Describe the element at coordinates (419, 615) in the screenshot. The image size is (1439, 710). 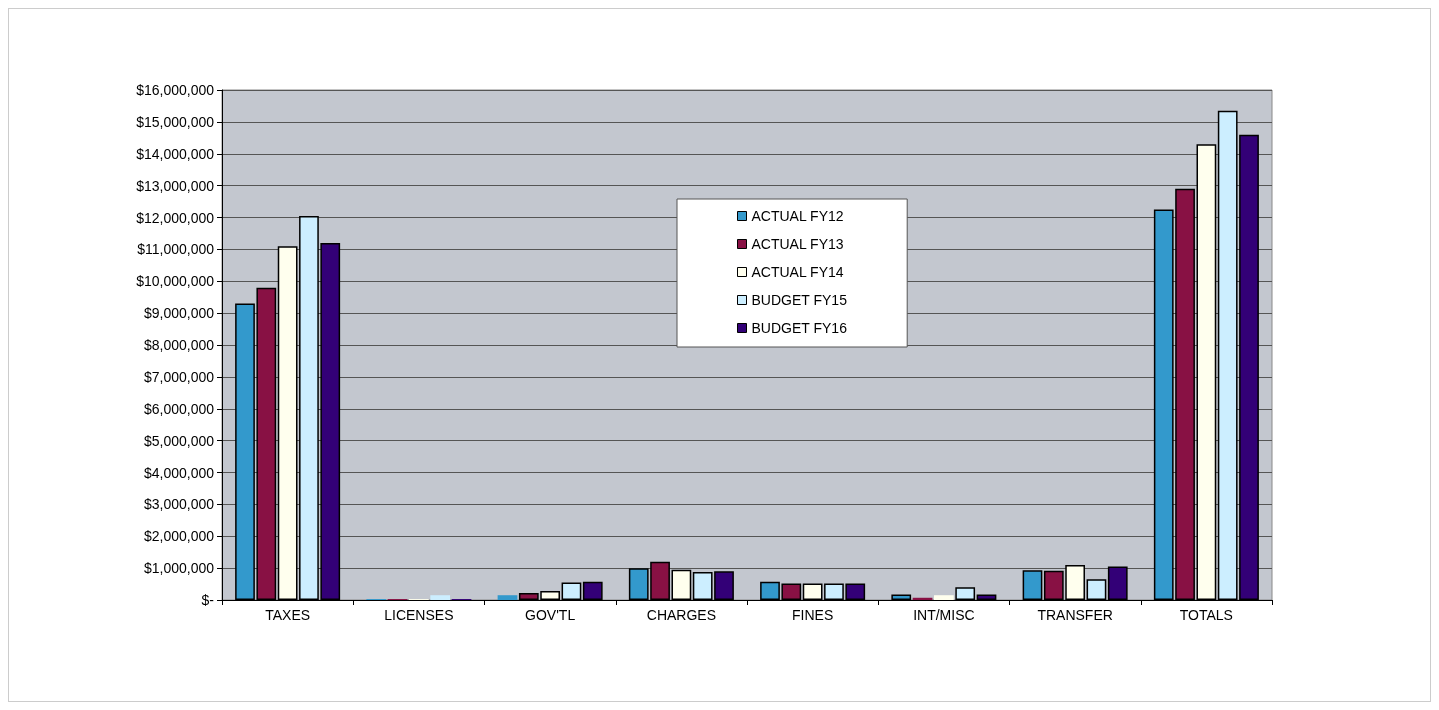
I see `x-tick-label: LICENSES` at that location.